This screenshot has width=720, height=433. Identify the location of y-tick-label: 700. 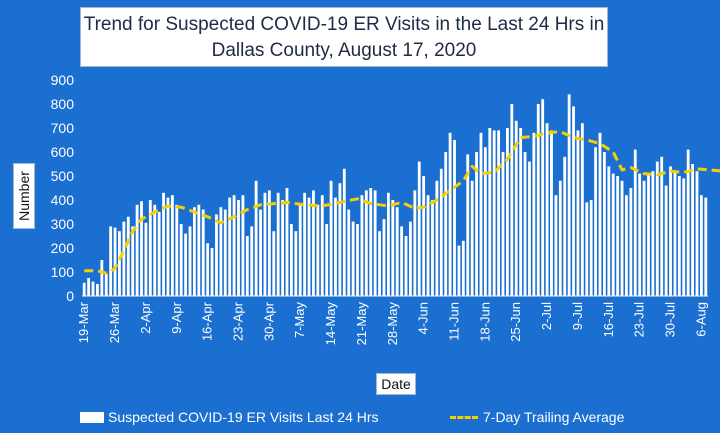
(63, 128).